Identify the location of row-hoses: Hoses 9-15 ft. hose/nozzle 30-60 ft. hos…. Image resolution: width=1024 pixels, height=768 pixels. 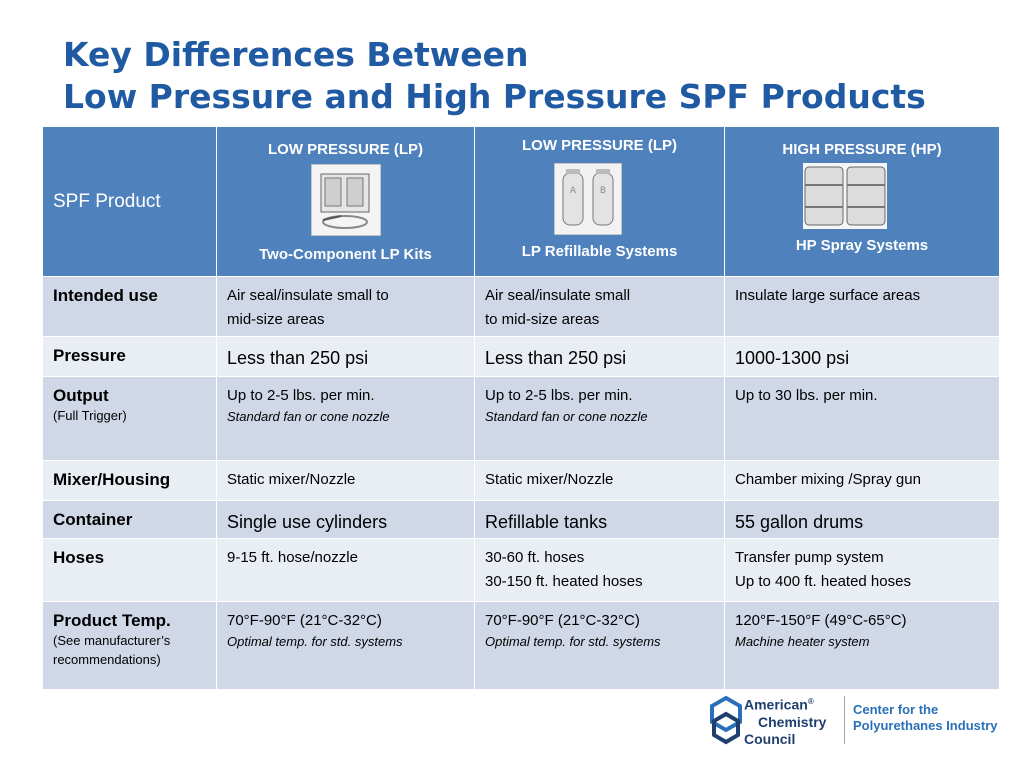
(521, 570).